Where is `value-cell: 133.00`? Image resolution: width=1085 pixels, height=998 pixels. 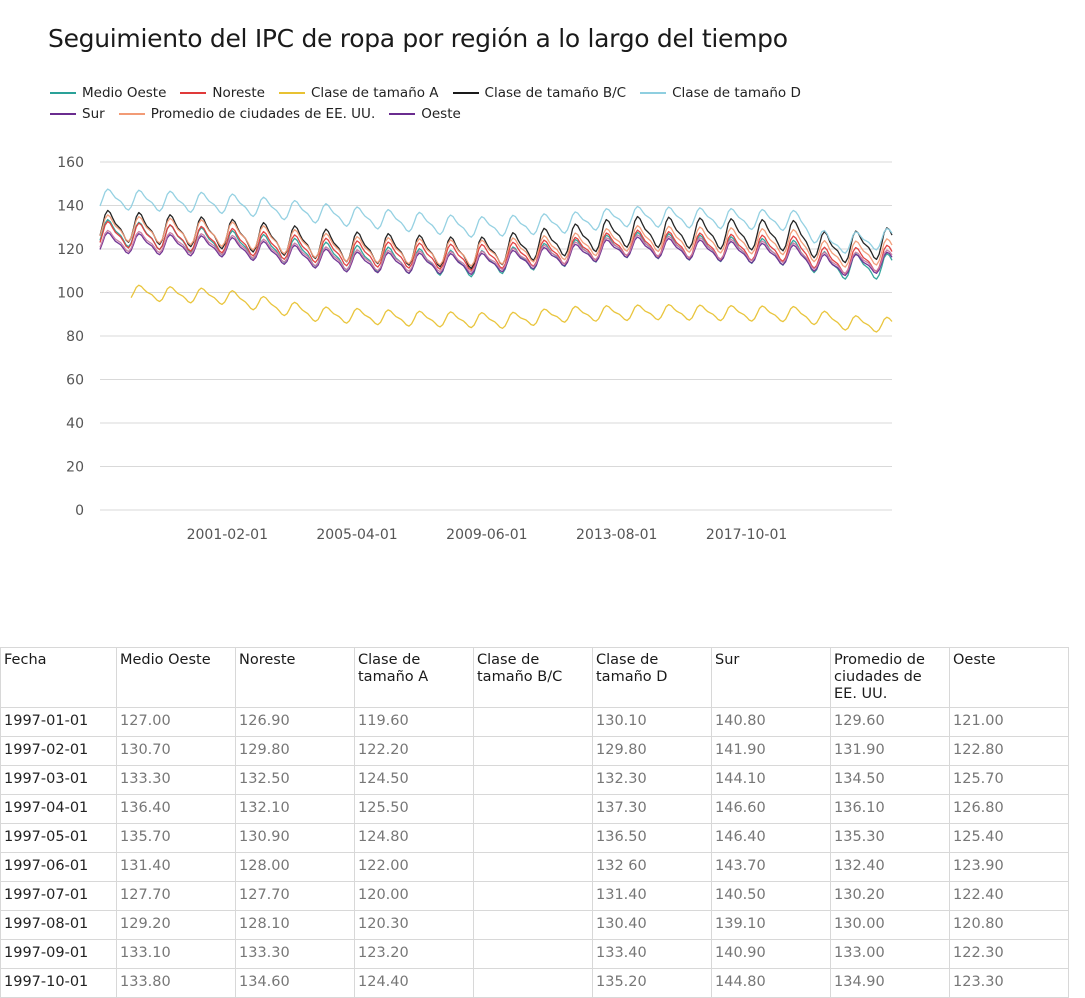
value-cell: 133.00 is located at coordinates (890, 954).